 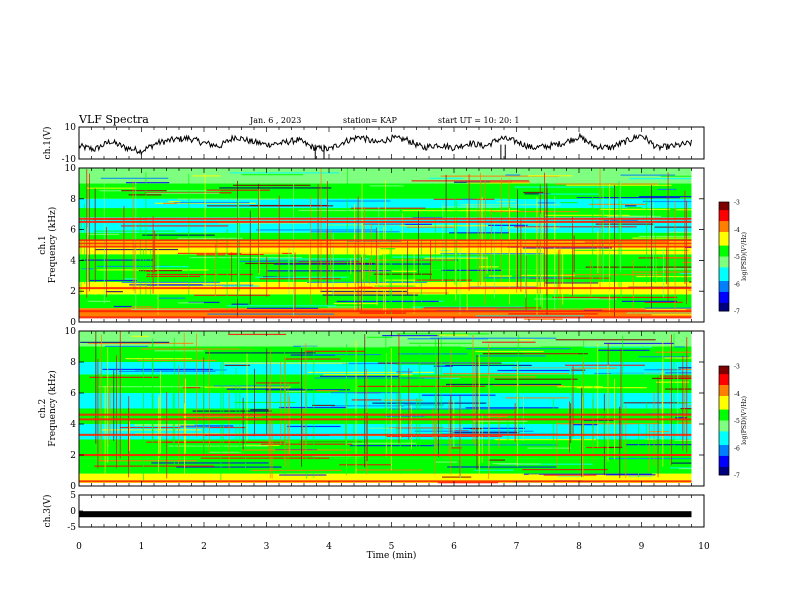 What do you see at coordinates (79, 547) in the screenshot?
I see `x-tick-label: 0` at bounding box center [79, 547].